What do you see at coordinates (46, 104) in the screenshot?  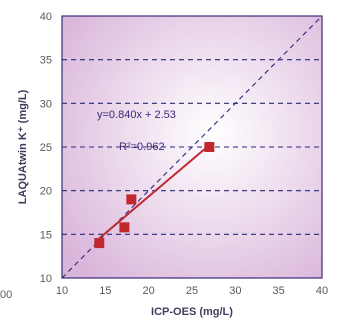 I see `y-tick-label-30: 30` at bounding box center [46, 104].